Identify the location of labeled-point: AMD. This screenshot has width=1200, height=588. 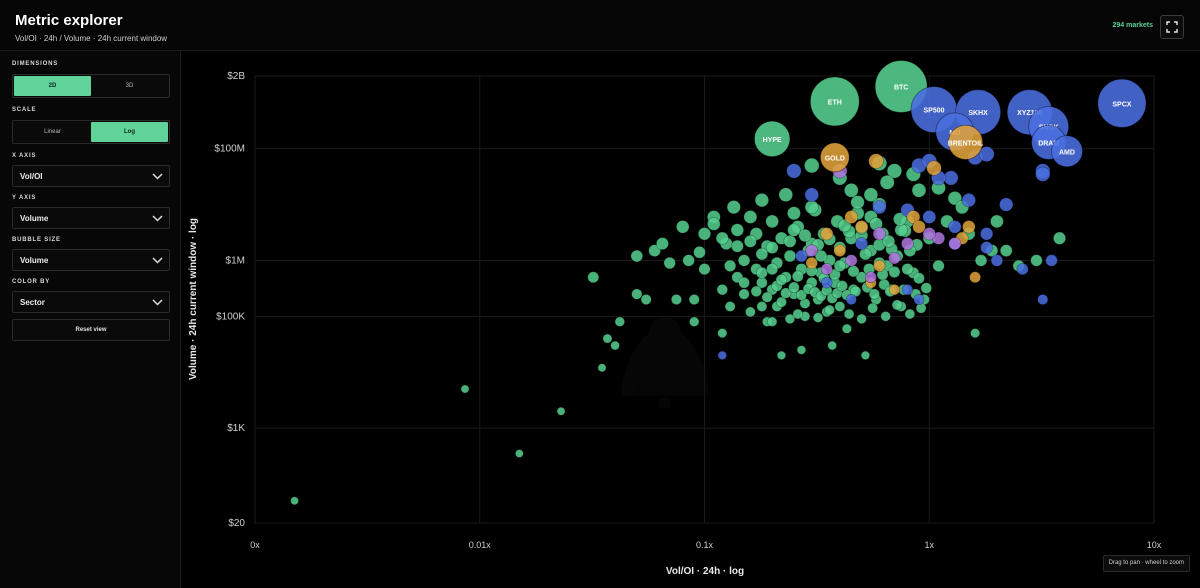
(1067, 151).